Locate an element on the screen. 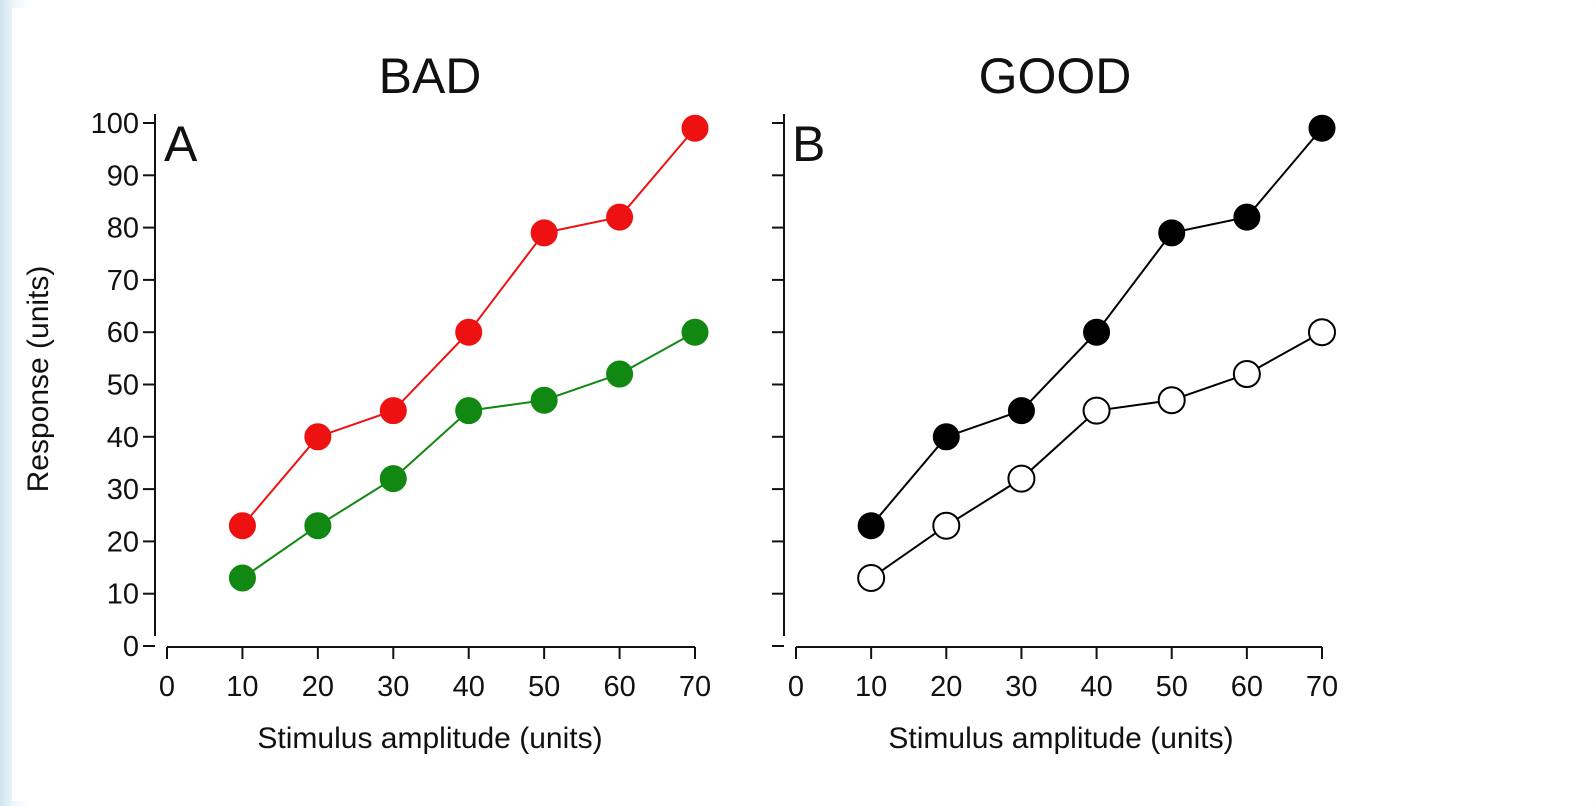 Image resolution: width=1594 pixels, height=806 pixels. y-tick-label: 40 is located at coordinates (123, 438).